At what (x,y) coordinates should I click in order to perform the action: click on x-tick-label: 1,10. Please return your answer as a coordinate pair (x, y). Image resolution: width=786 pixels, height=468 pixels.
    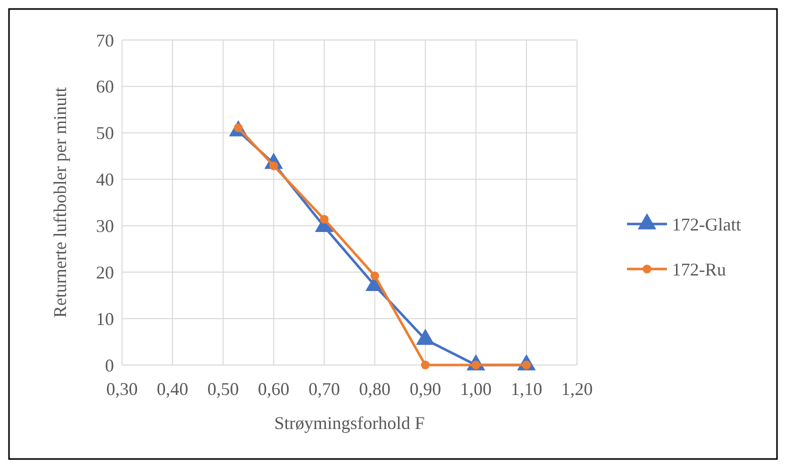
    Looking at the image, I should click on (526, 389).